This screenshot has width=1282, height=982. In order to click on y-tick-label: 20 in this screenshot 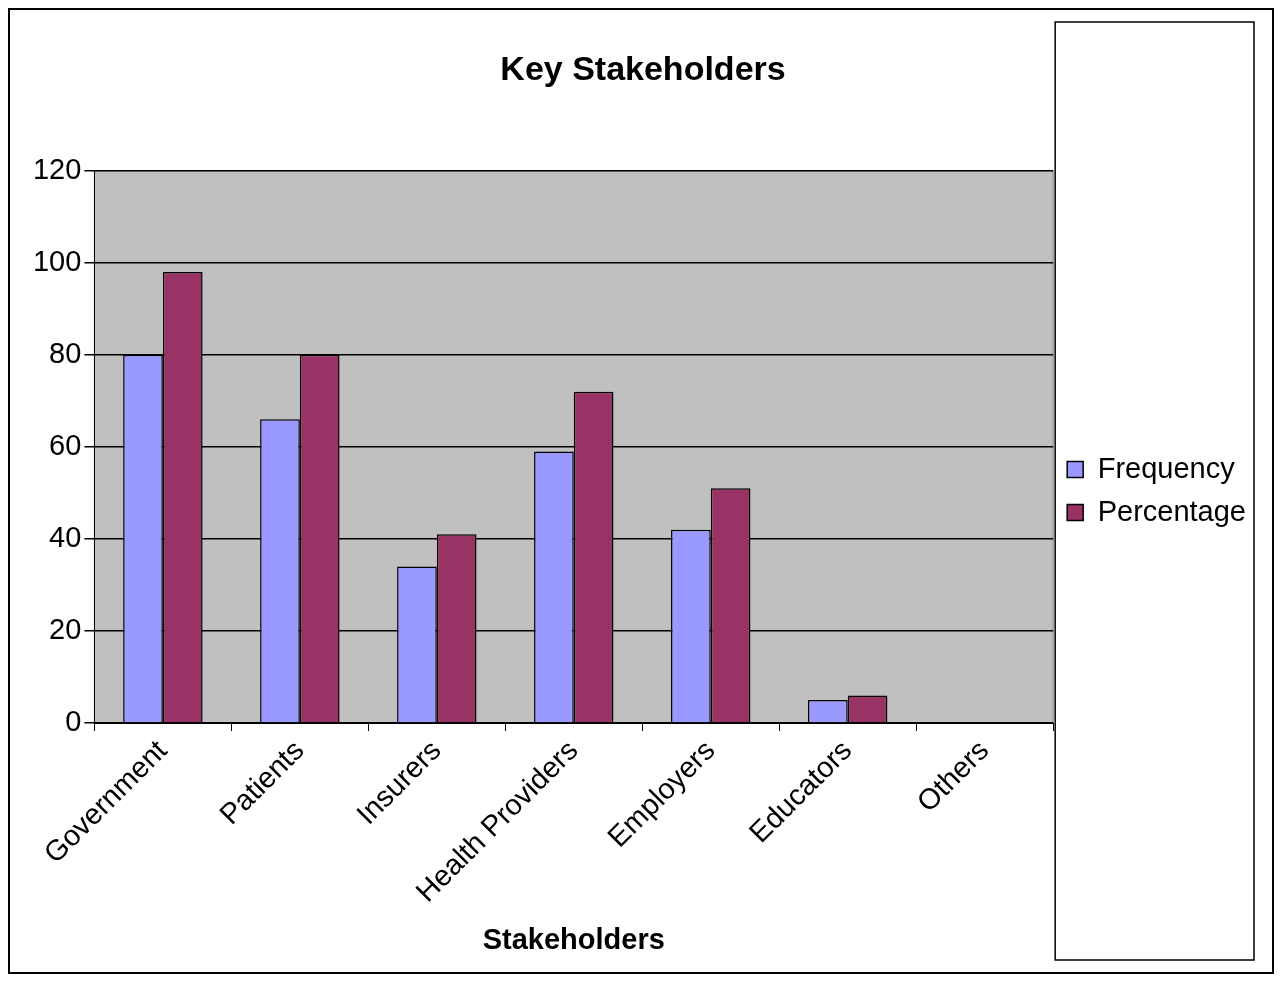, I will do `click(65, 628)`.